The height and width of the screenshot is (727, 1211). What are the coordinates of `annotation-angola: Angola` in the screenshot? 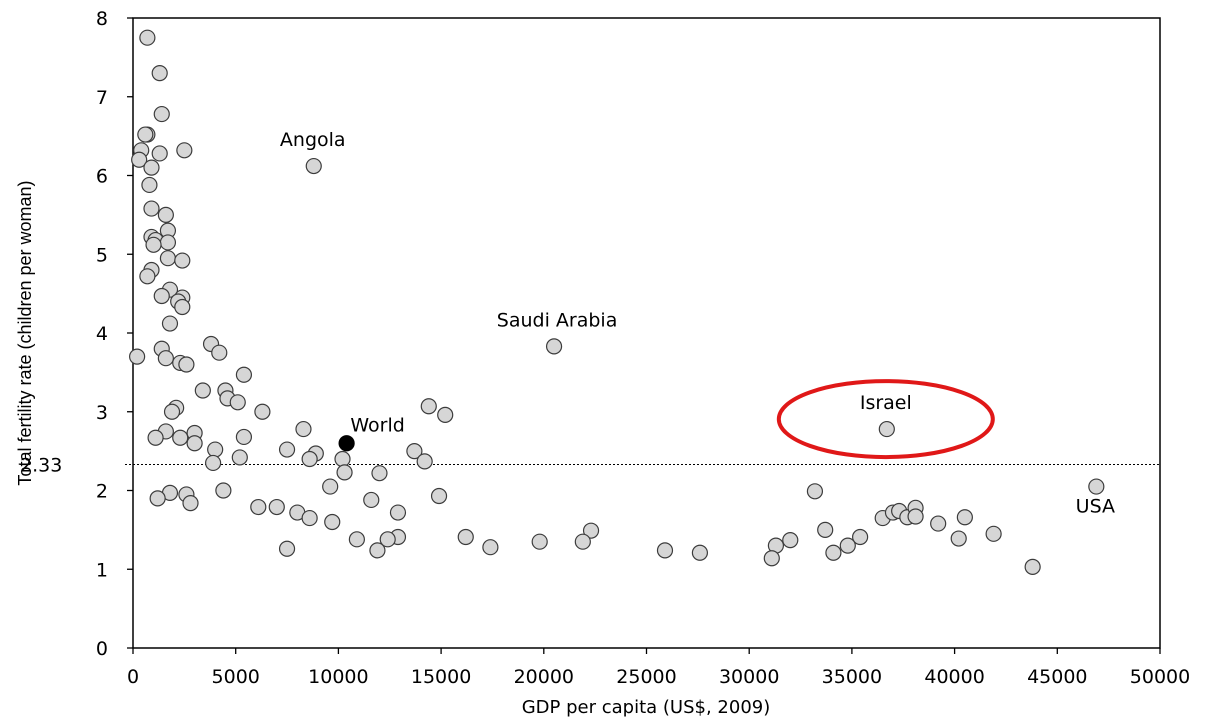 It's located at (313, 140).